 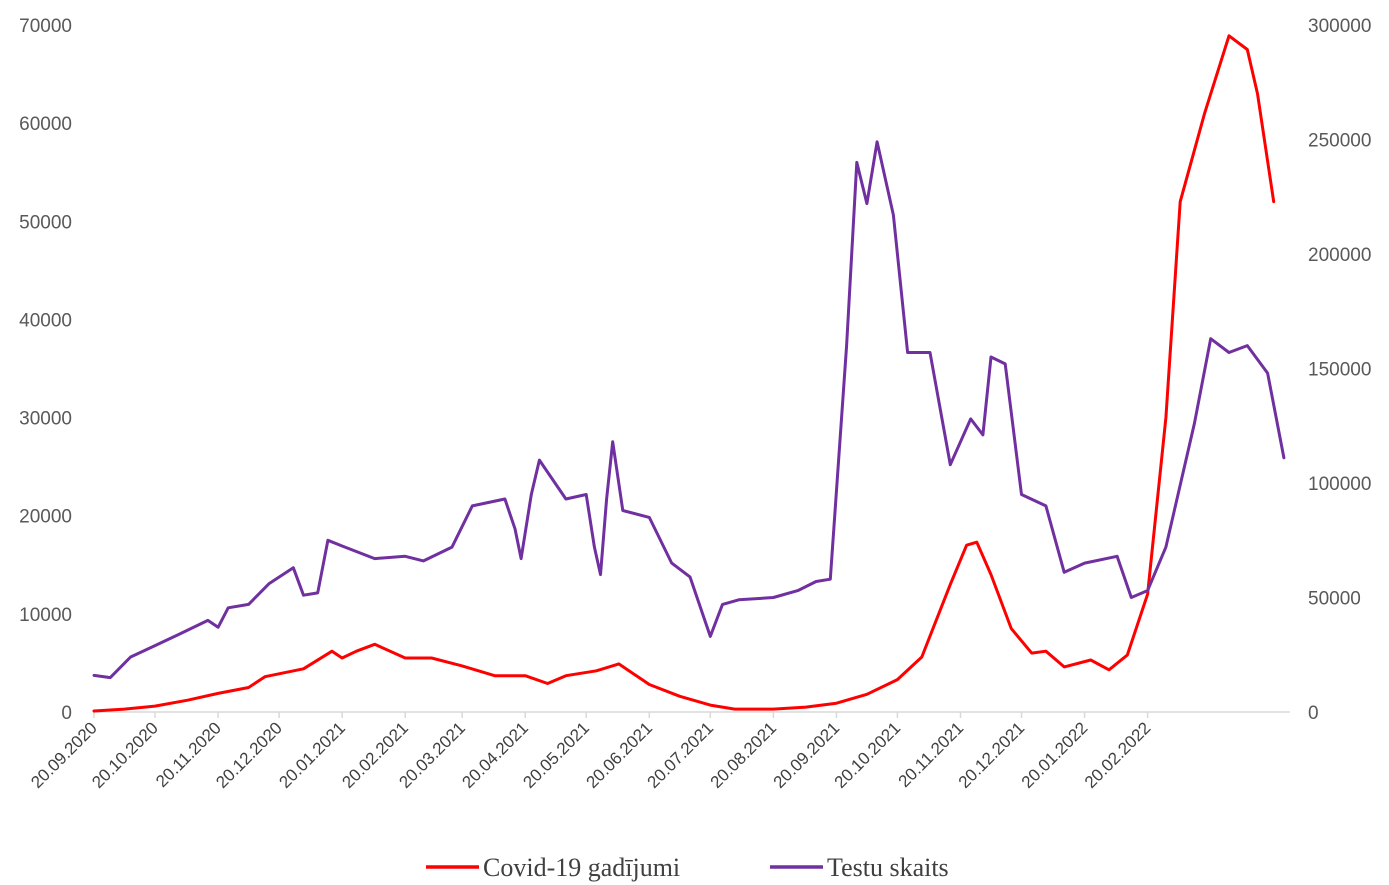 What do you see at coordinates (992, 755) in the screenshot?
I see `x-tick-label: 20.12.2021` at bounding box center [992, 755].